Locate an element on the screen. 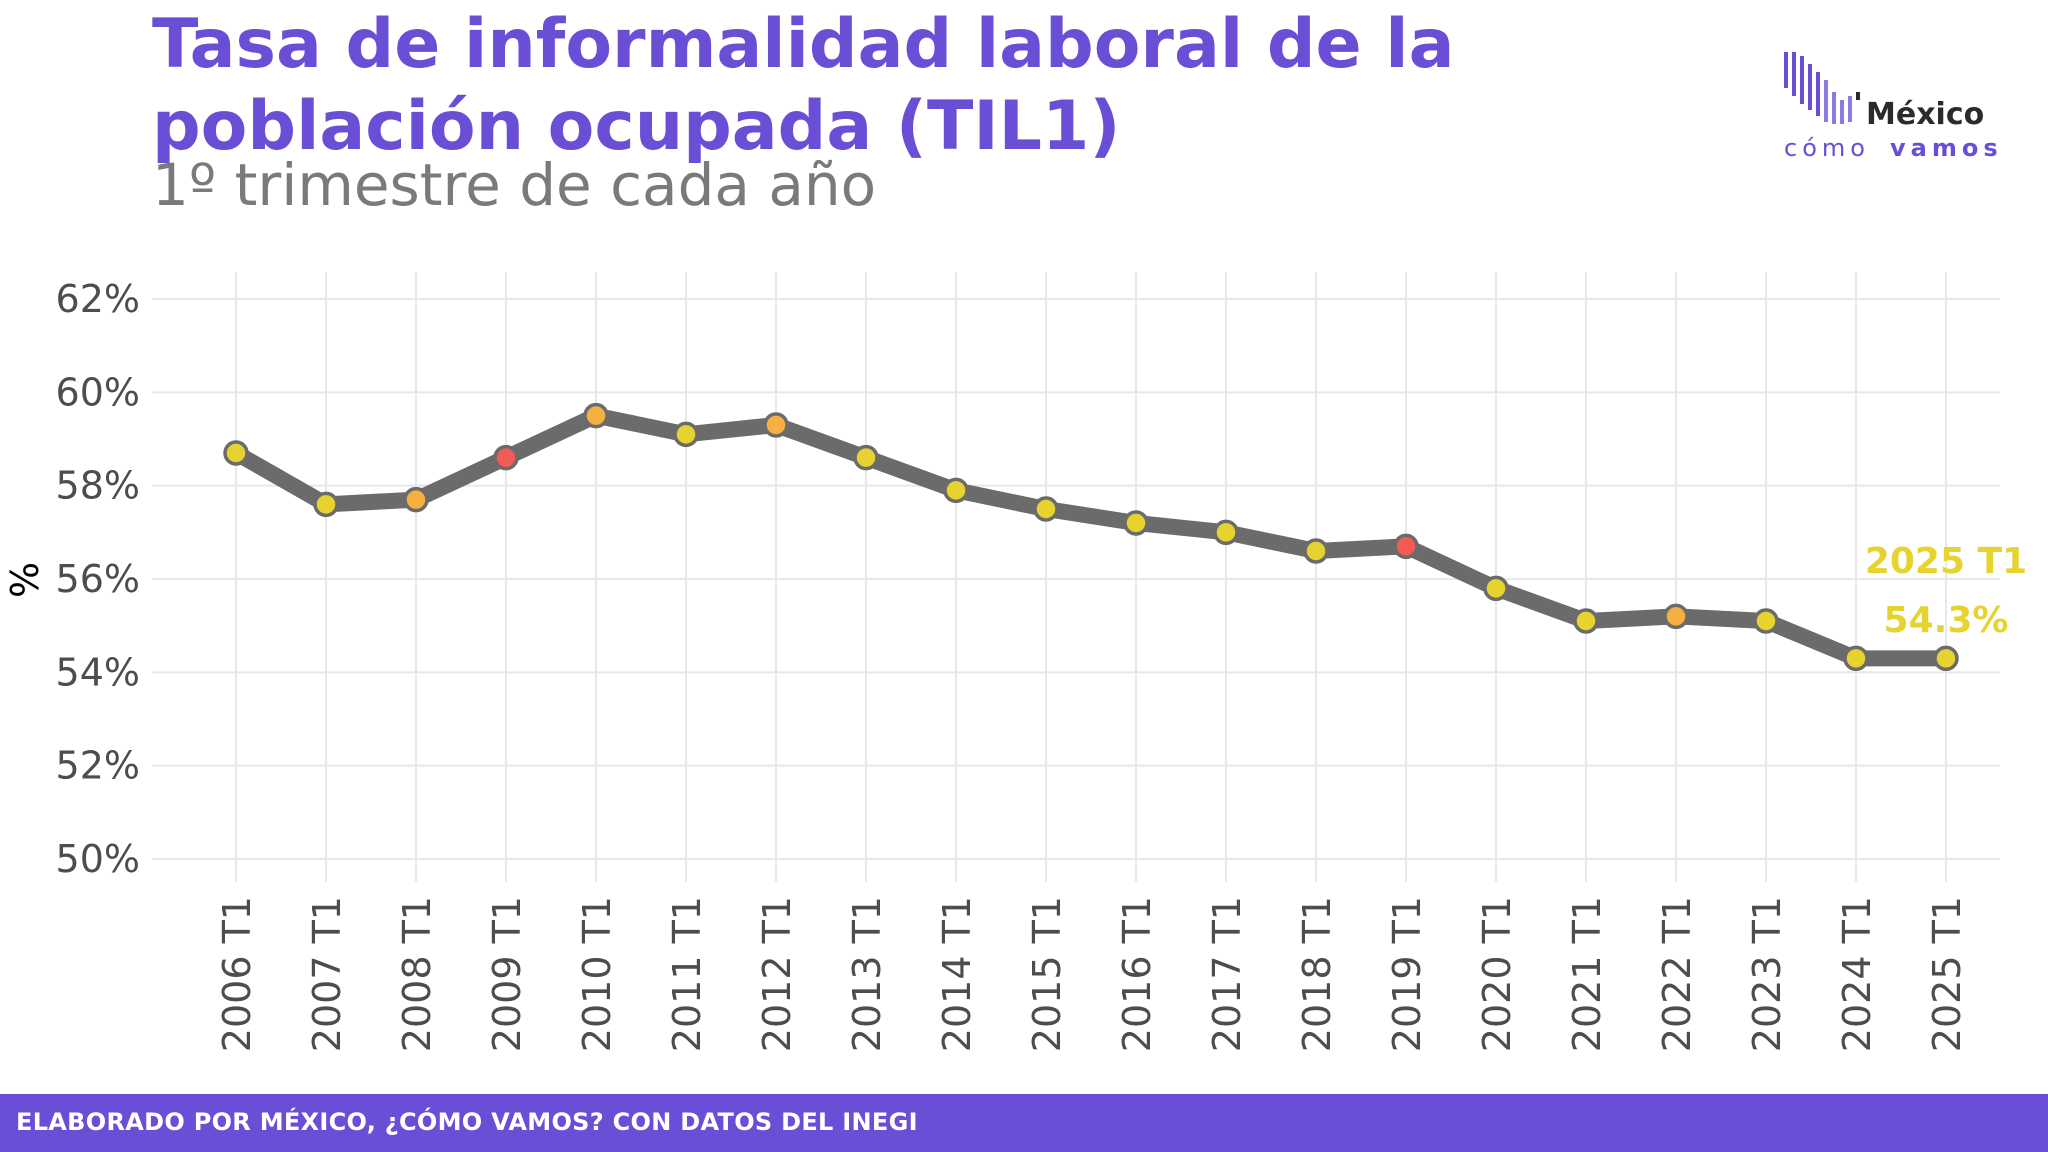 This screenshot has height=1152, width=2048. x-tick-label: 2022 T1 is located at coordinates (1677, 974).